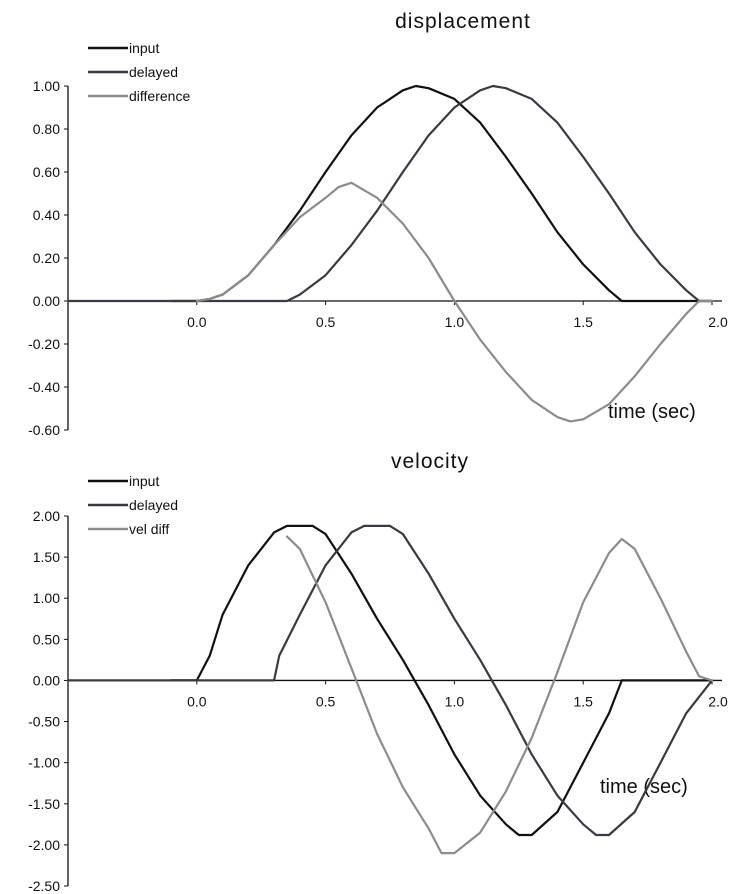 This screenshot has width=750, height=894. Describe the element at coordinates (44, 763) in the screenshot. I see `y-tick-label: -1.00` at that location.